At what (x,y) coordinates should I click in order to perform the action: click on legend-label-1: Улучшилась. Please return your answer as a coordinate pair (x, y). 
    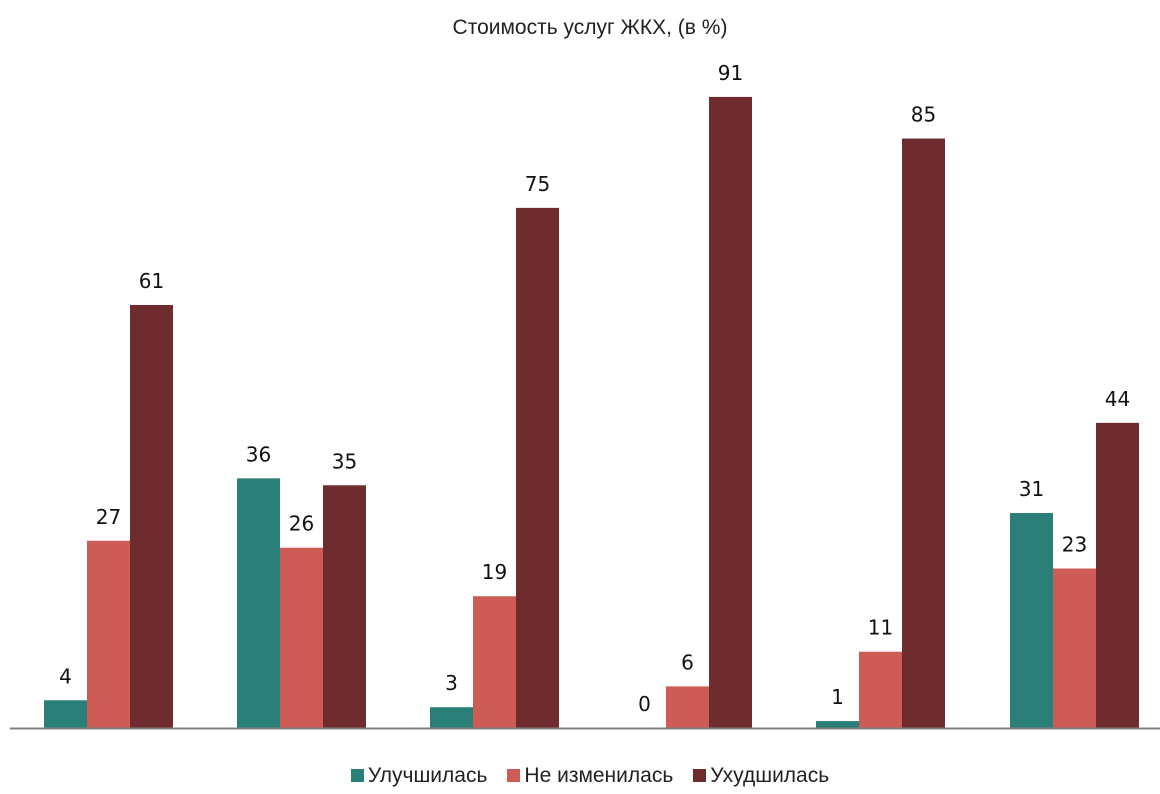
    Looking at the image, I should click on (427, 775).